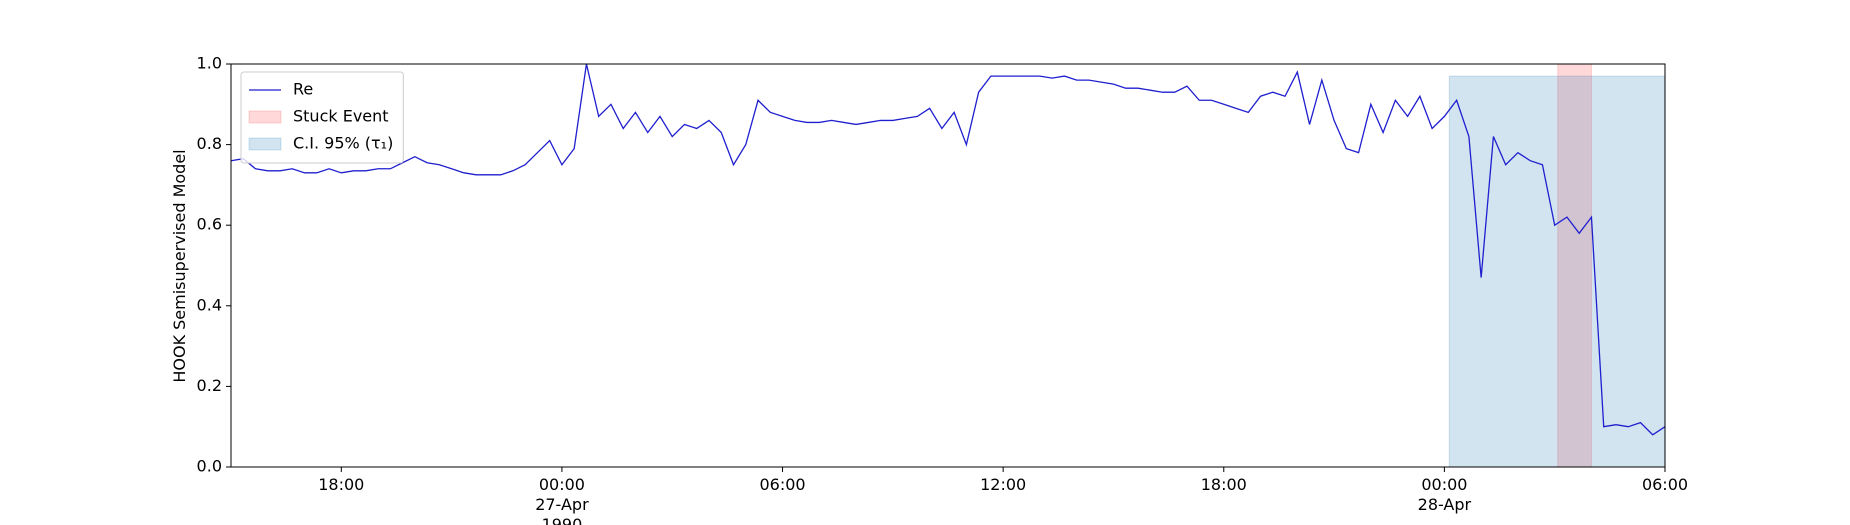  Describe the element at coordinates (209, 385) in the screenshot. I see `y-tick-label: 0.2` at that location.